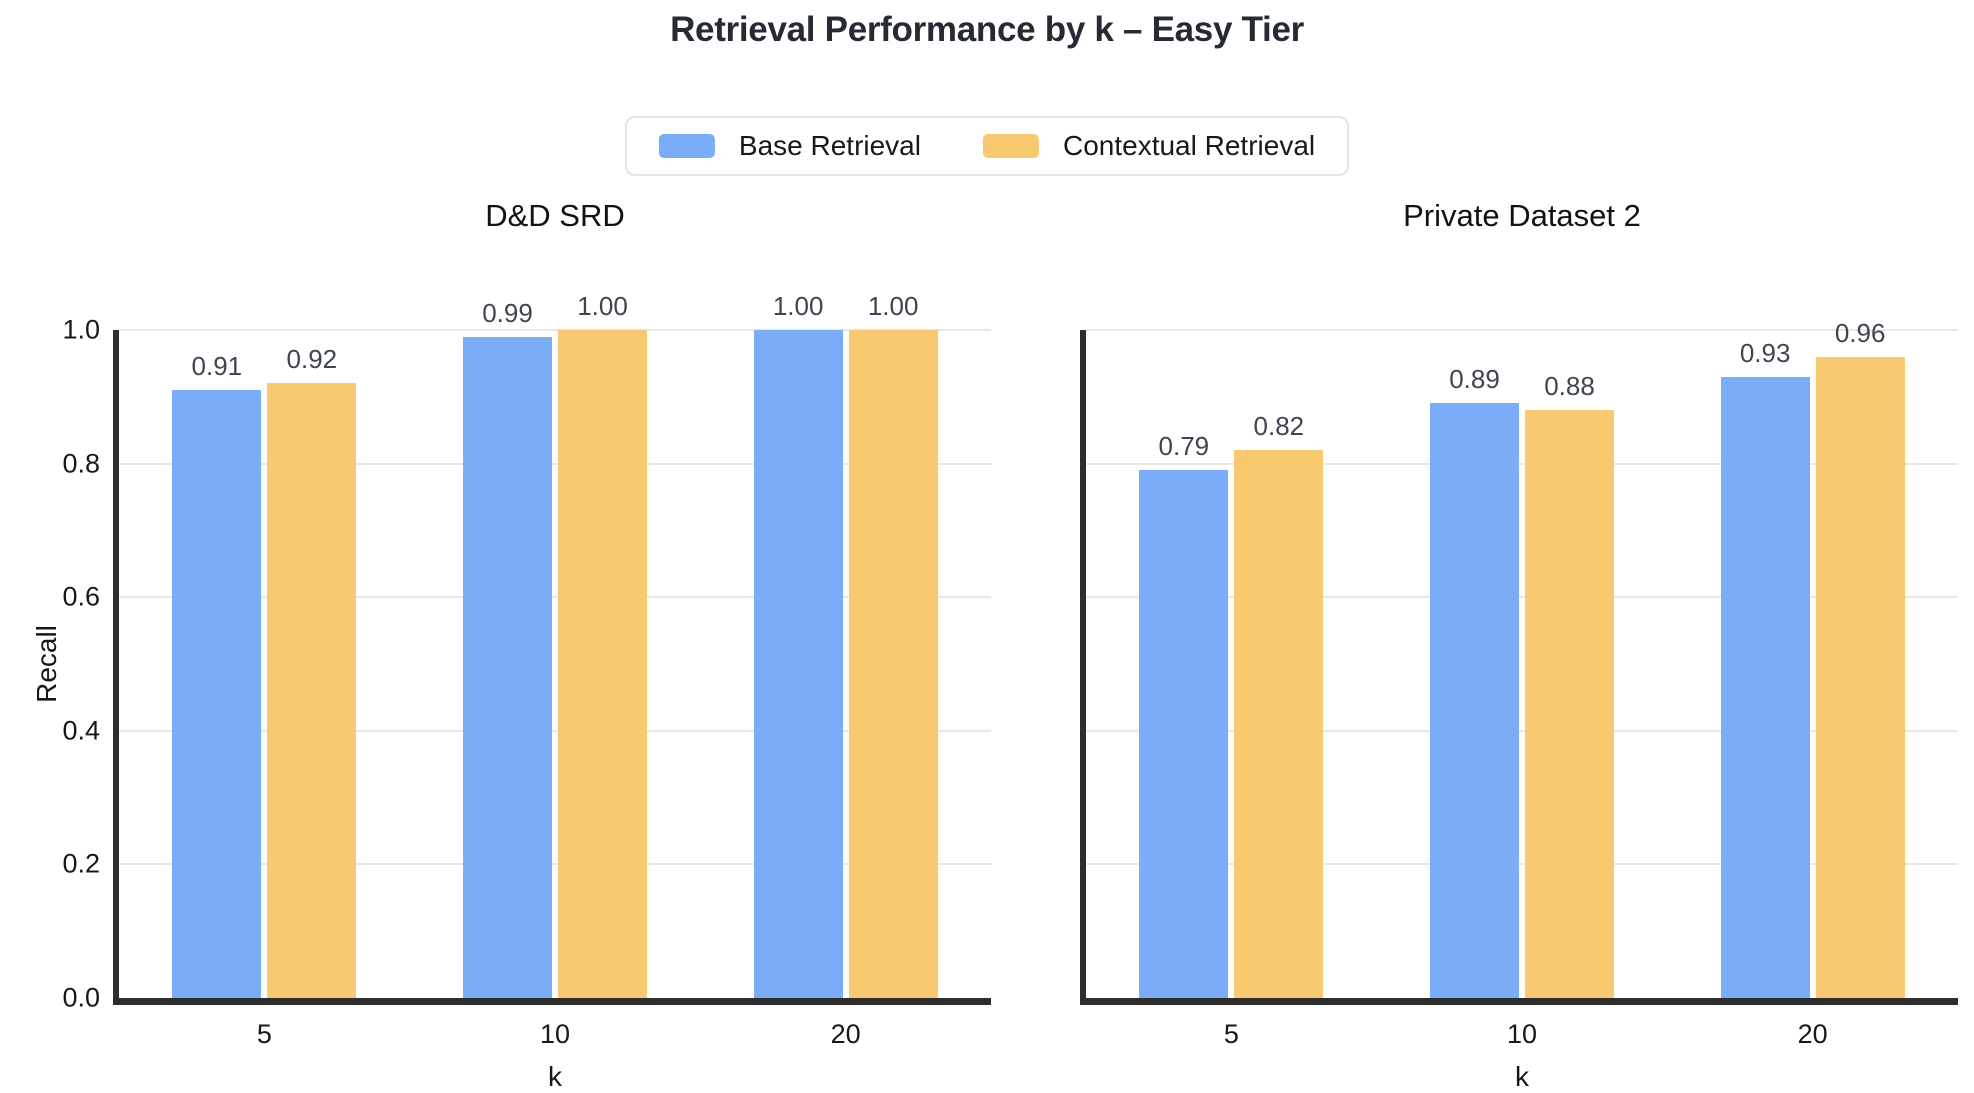 This screenshot has height=1093, width=1974. Describe the element at coordinates (264, 671) in the screenshot. I see `bar-group: 0.91 0.92` at that location.